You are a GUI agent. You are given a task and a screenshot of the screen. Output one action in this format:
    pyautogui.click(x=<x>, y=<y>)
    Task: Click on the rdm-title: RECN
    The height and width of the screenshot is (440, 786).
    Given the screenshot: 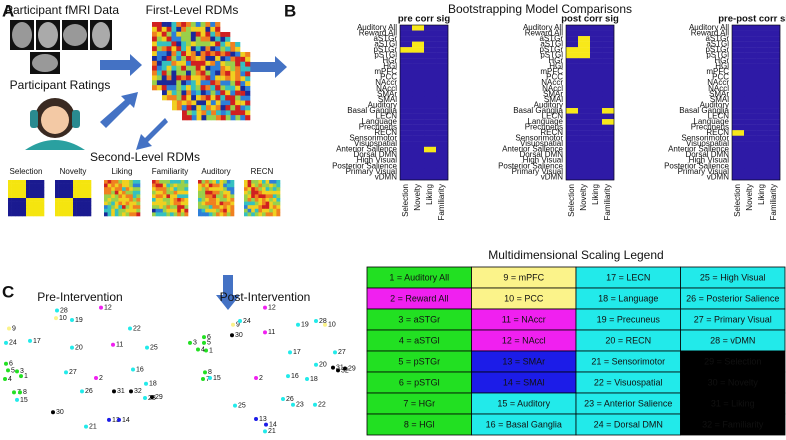 What is the action you would take?
    pyautogui.click(x=262, y=171)
    